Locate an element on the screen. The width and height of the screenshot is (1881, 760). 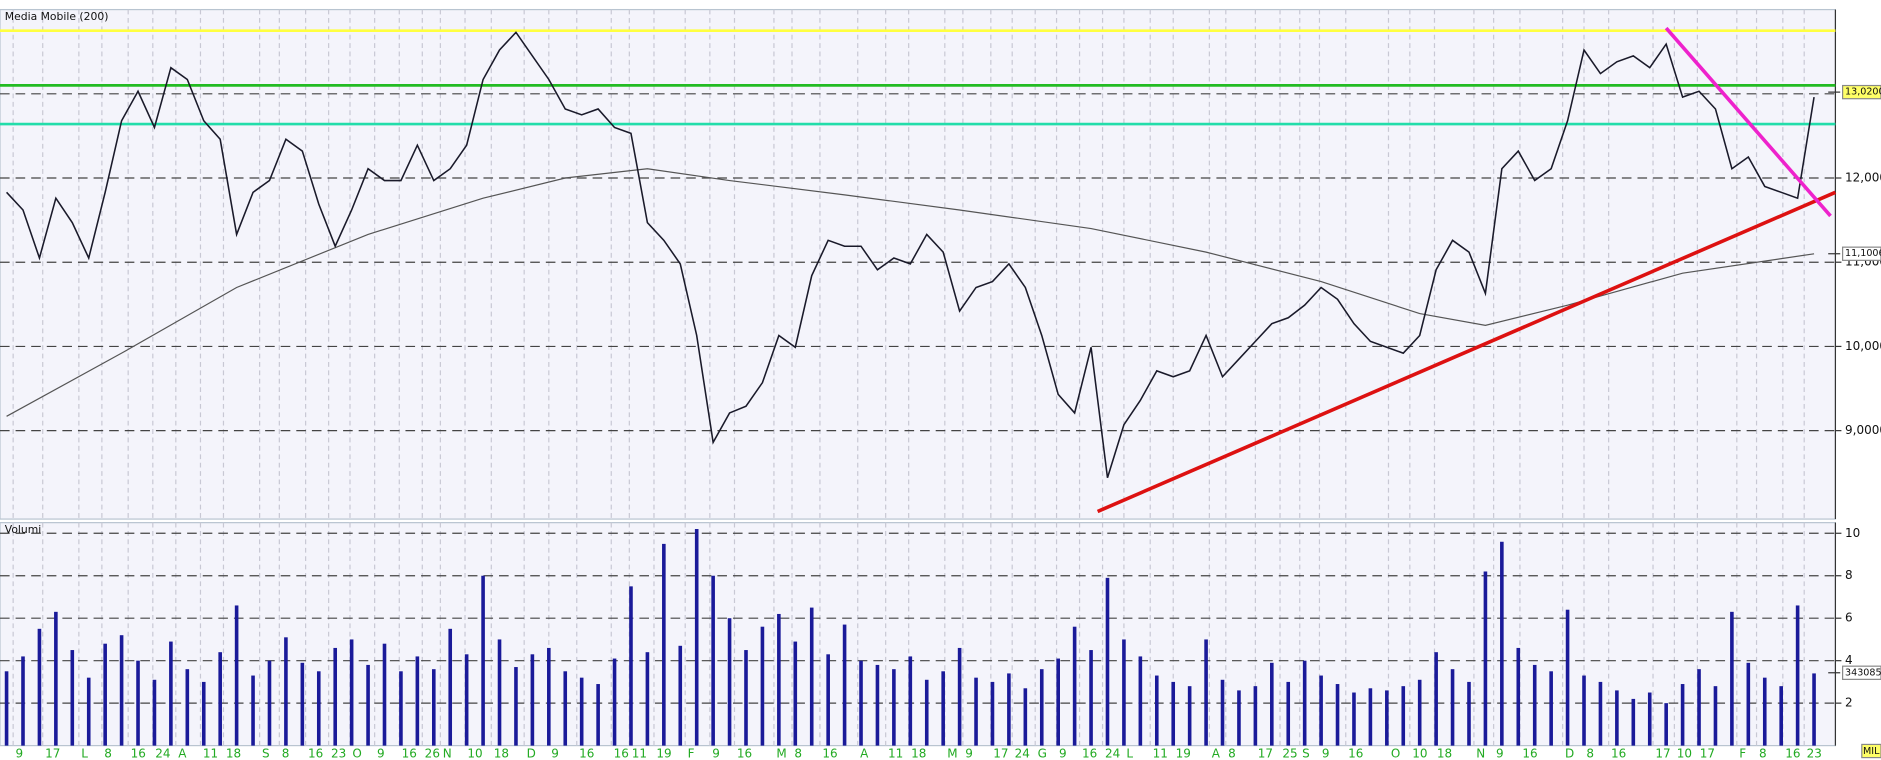
x-tick-label: 25 is located at coordinates (1289, 753).